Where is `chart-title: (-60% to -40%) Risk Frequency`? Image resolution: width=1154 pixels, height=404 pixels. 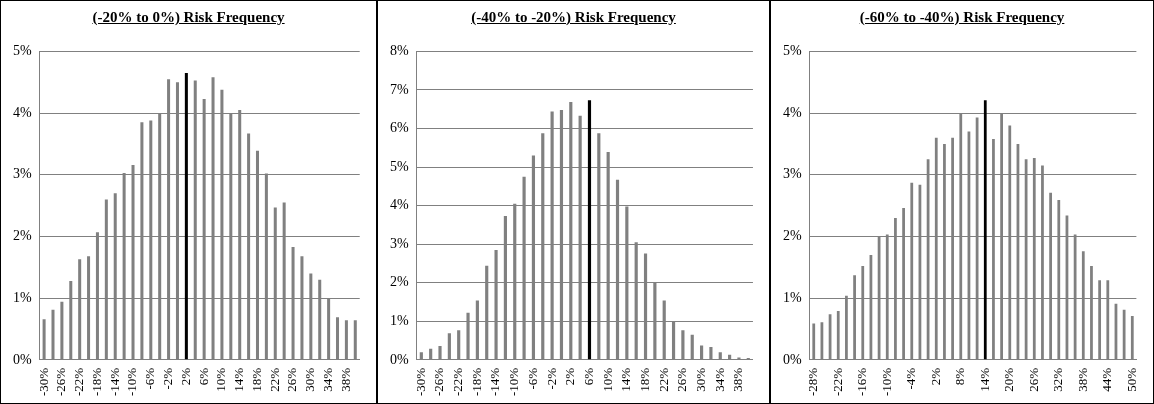
chart-title: (-60% to -40%) Risk Frequency is located at coordinates (962, 17).